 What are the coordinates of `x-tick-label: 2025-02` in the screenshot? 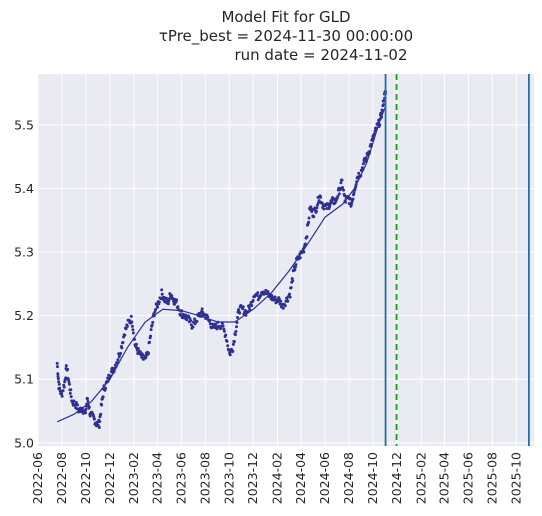 It's located at (420, 478).